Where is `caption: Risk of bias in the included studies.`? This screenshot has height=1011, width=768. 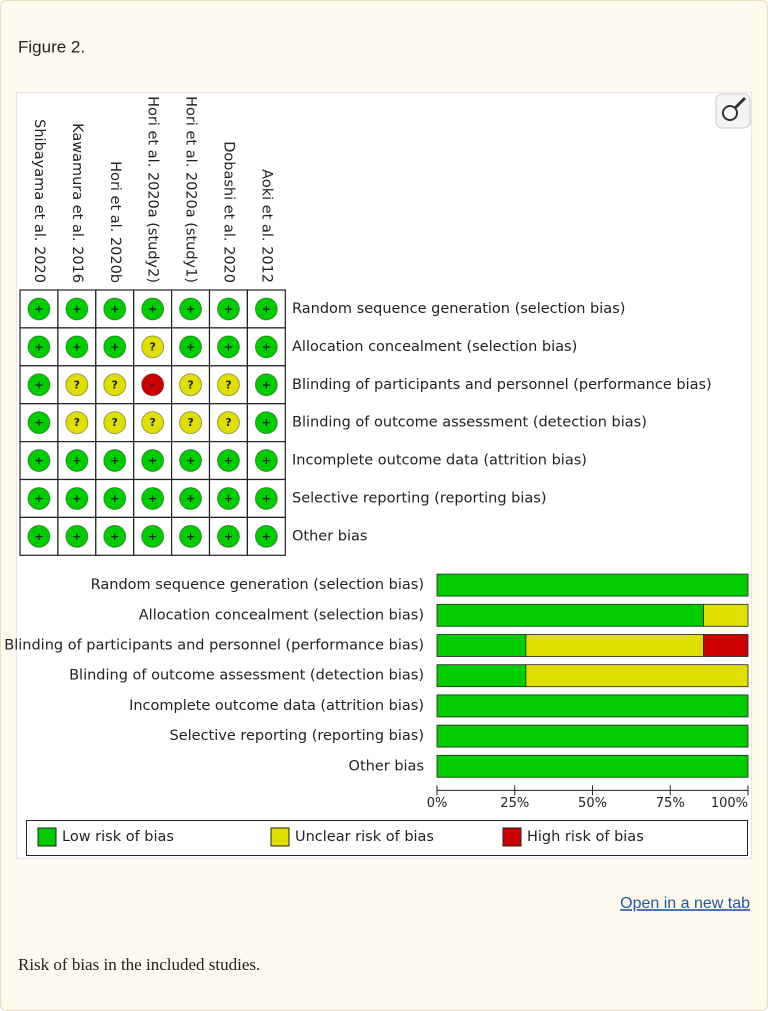 caption: Risk of bias in the included studies. is located at coordinates (139, 964).